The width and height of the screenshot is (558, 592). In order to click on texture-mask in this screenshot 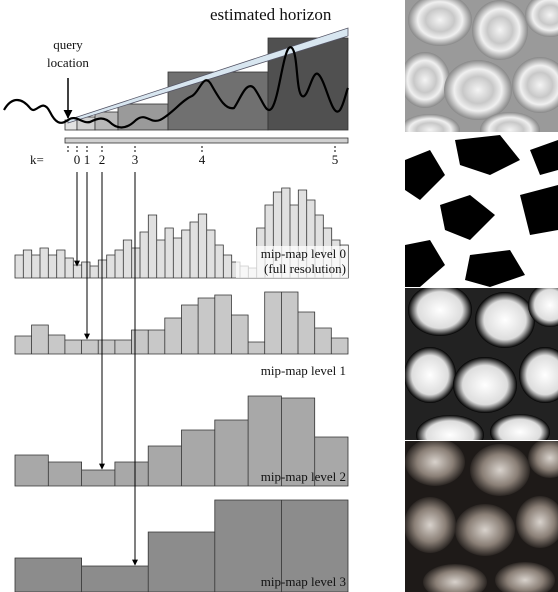, I will do `click(481, 210)`.